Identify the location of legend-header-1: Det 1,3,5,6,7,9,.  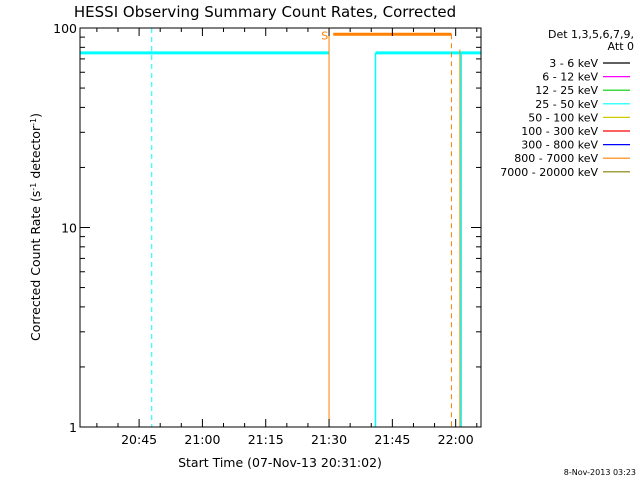
(591, 34).